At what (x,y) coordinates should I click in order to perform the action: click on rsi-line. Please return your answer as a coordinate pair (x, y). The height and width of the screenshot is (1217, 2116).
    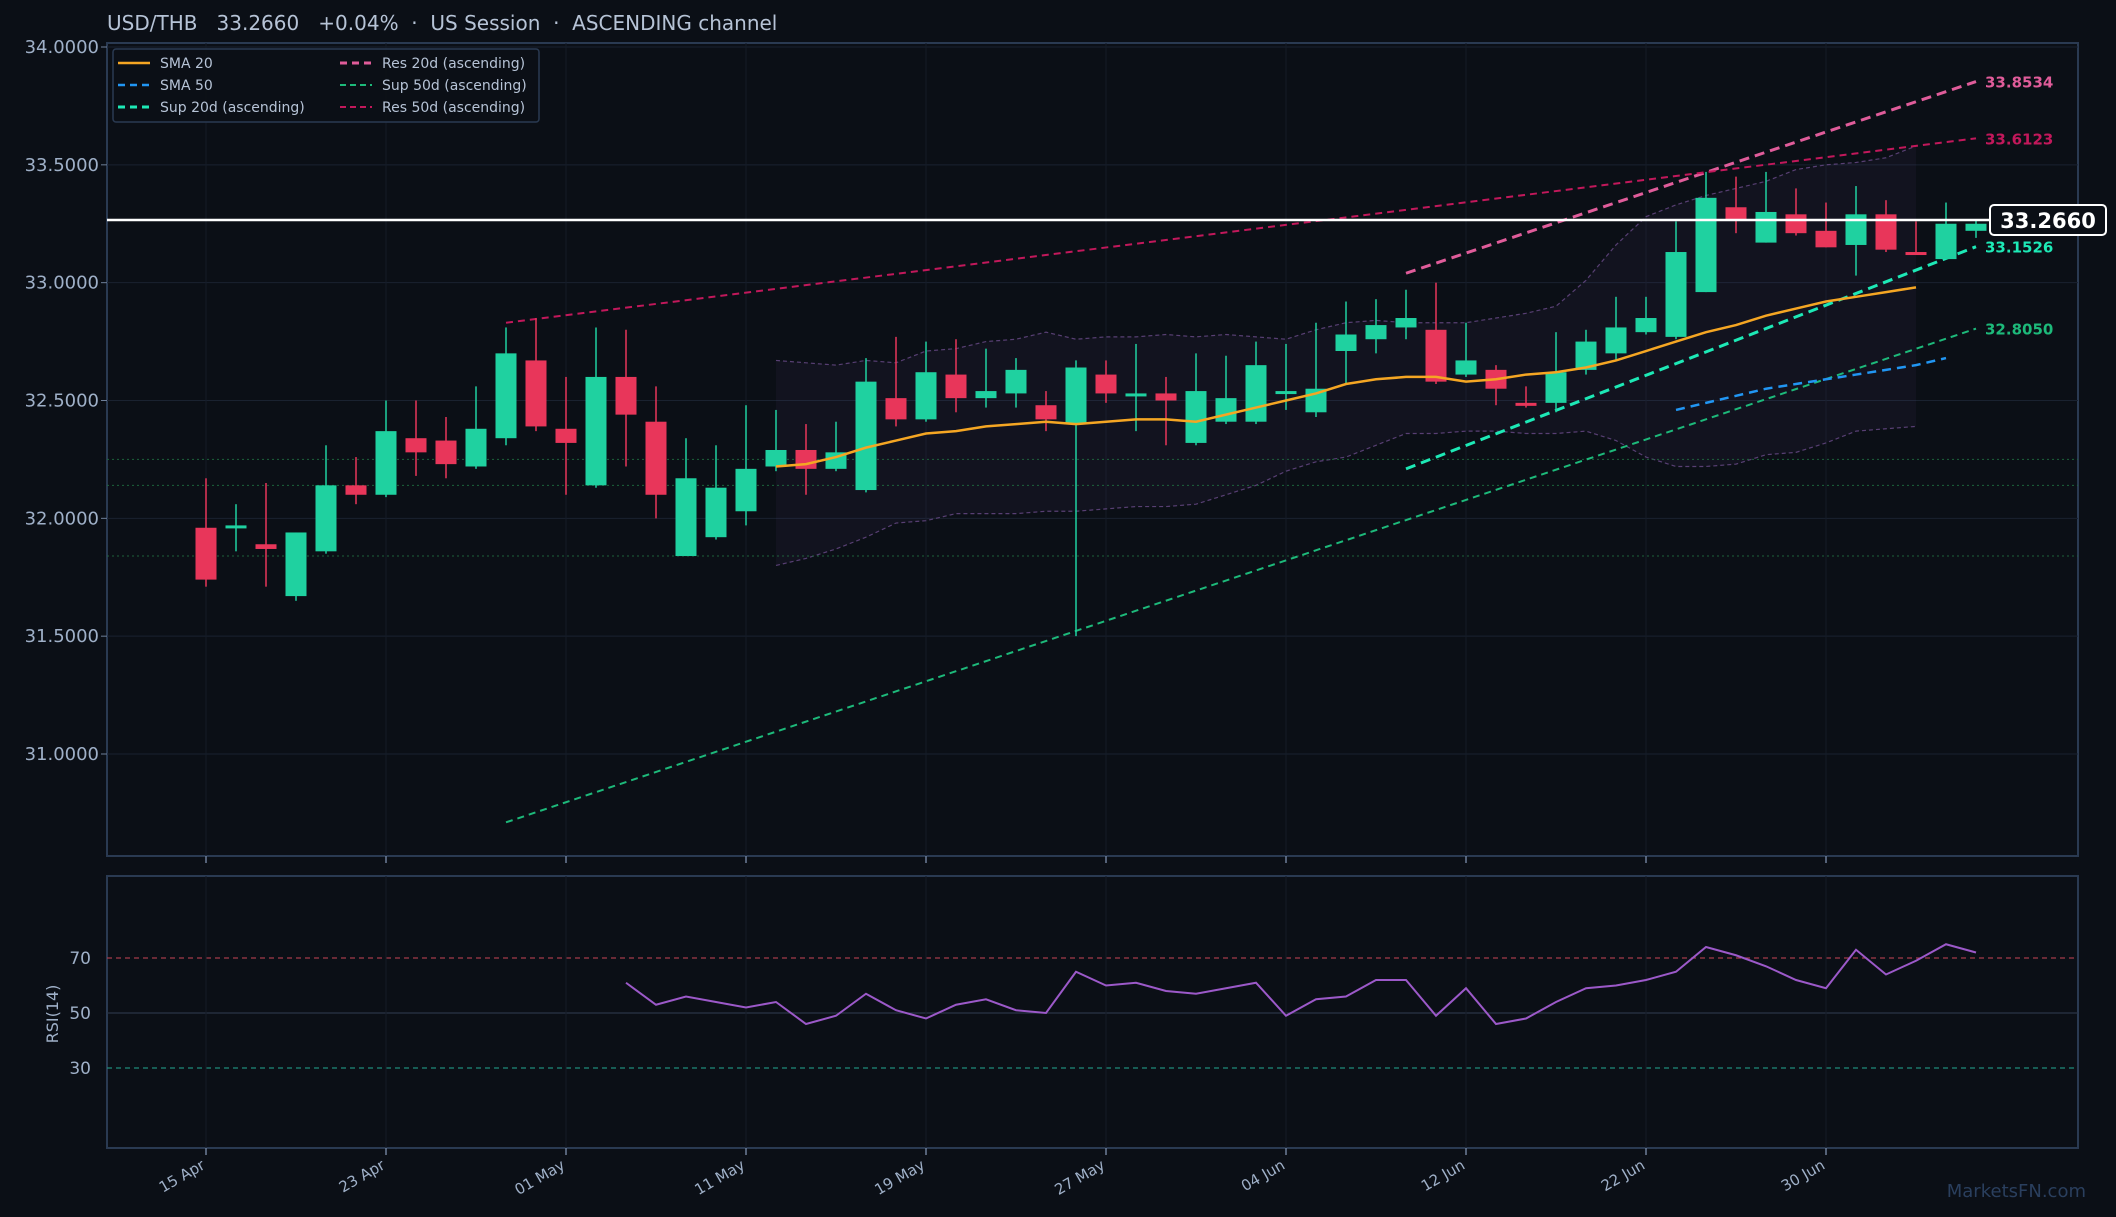
    Looking at the image, I should click on (1301, 984).